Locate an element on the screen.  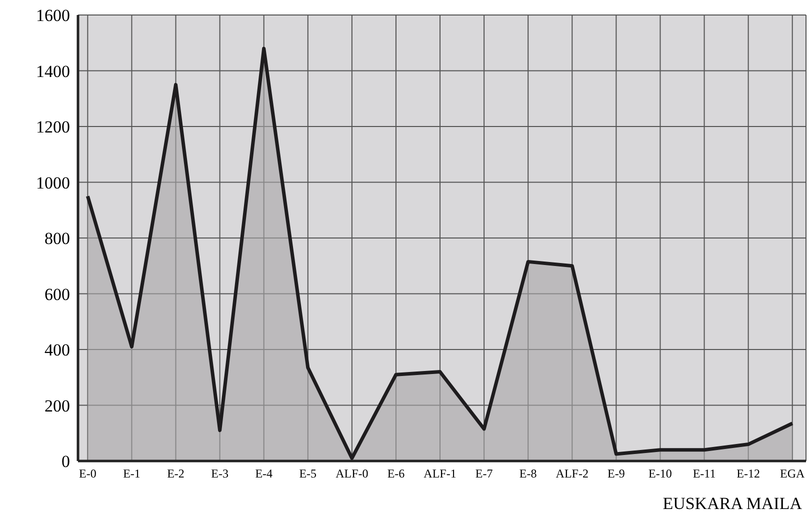
y-tick-label: 1400 is located at coordinates (53, 71).